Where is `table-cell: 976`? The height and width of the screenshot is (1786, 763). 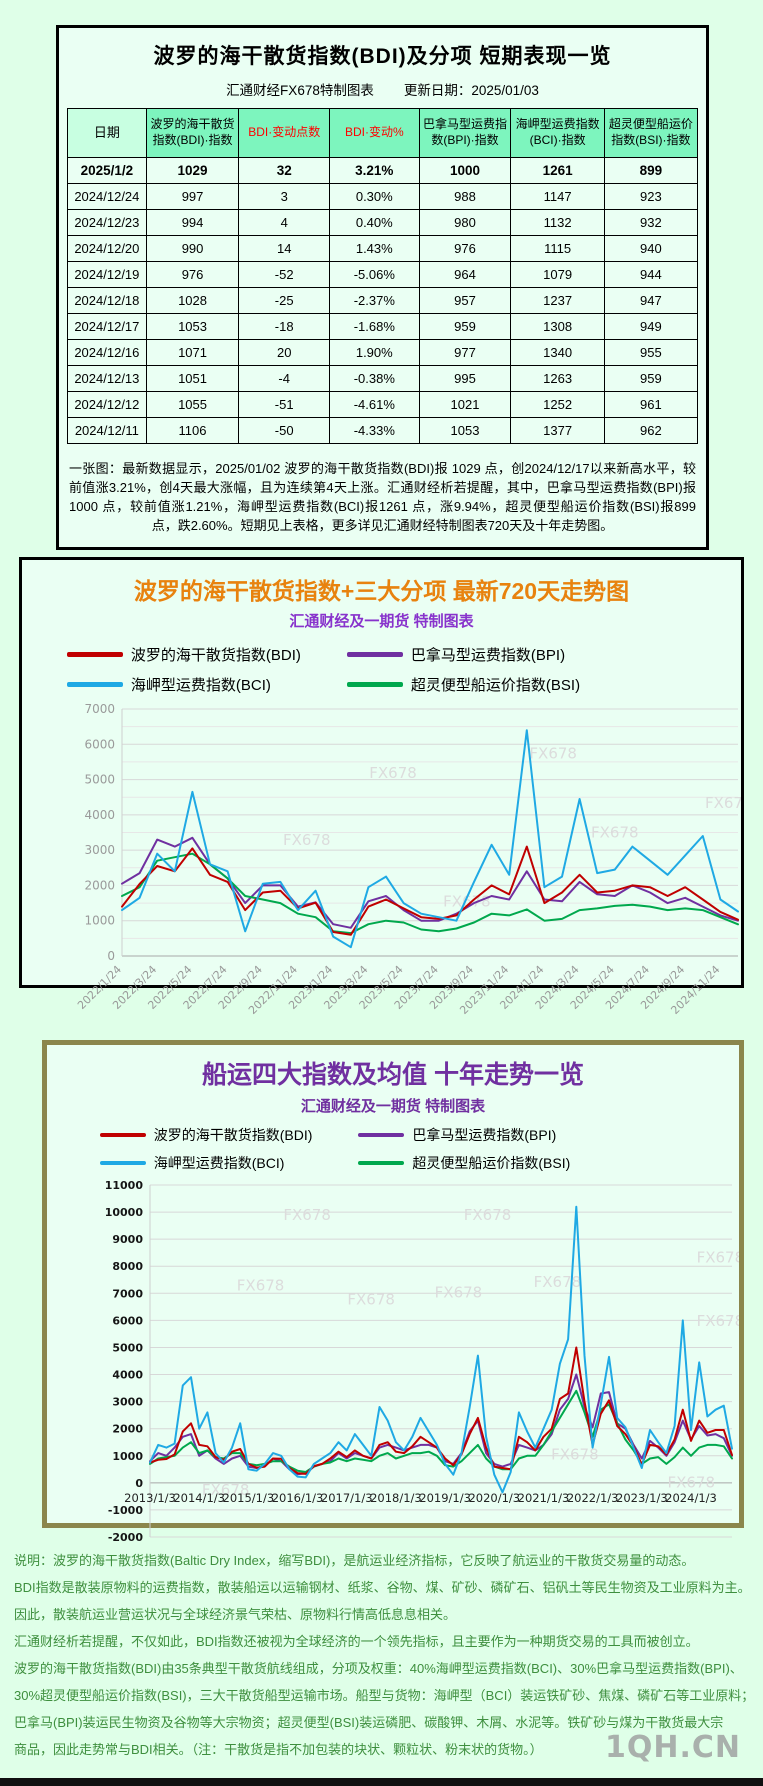
table-cell: 976 is located at coordinates (465, 248).